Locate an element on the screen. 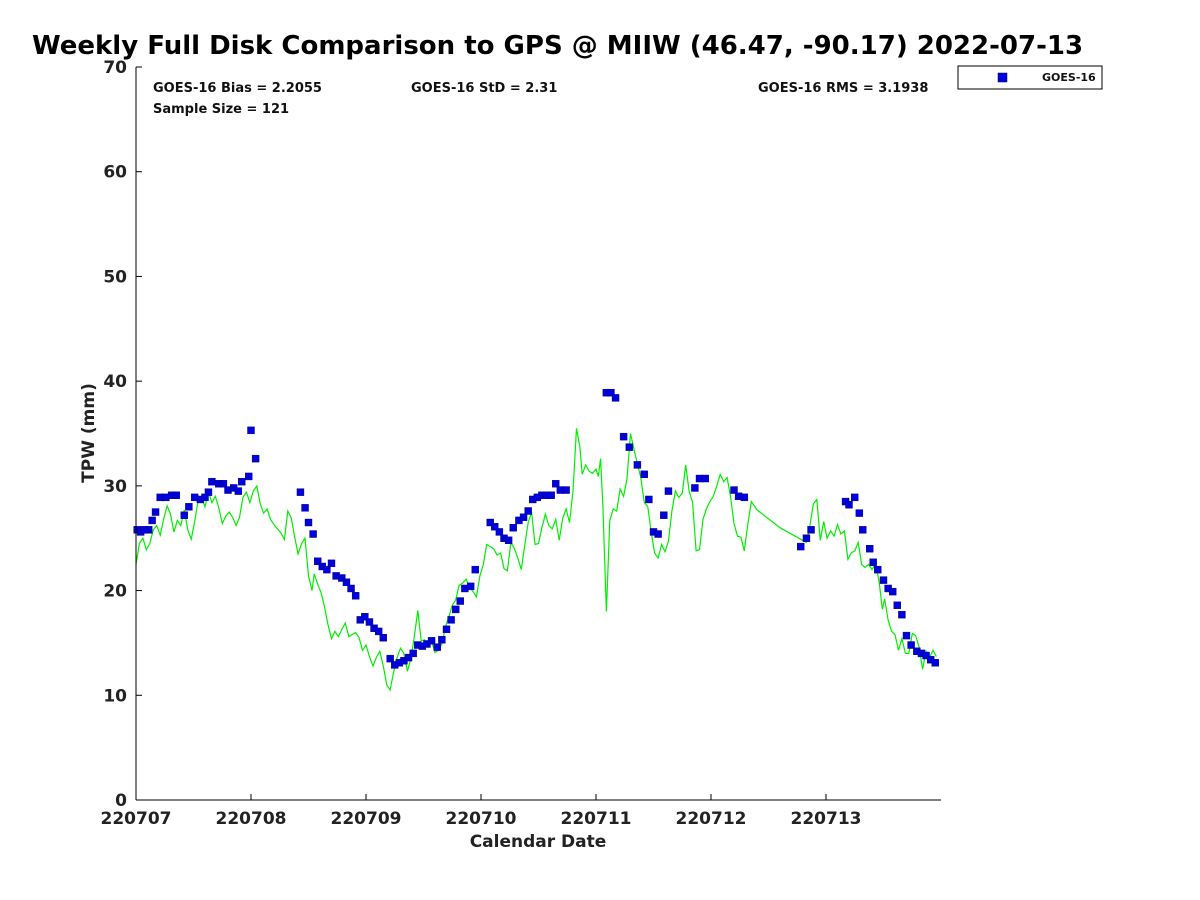 The image size is (1200, 900). legend-label-goes16: GOES-16 is located at coordinates (1069, 77).